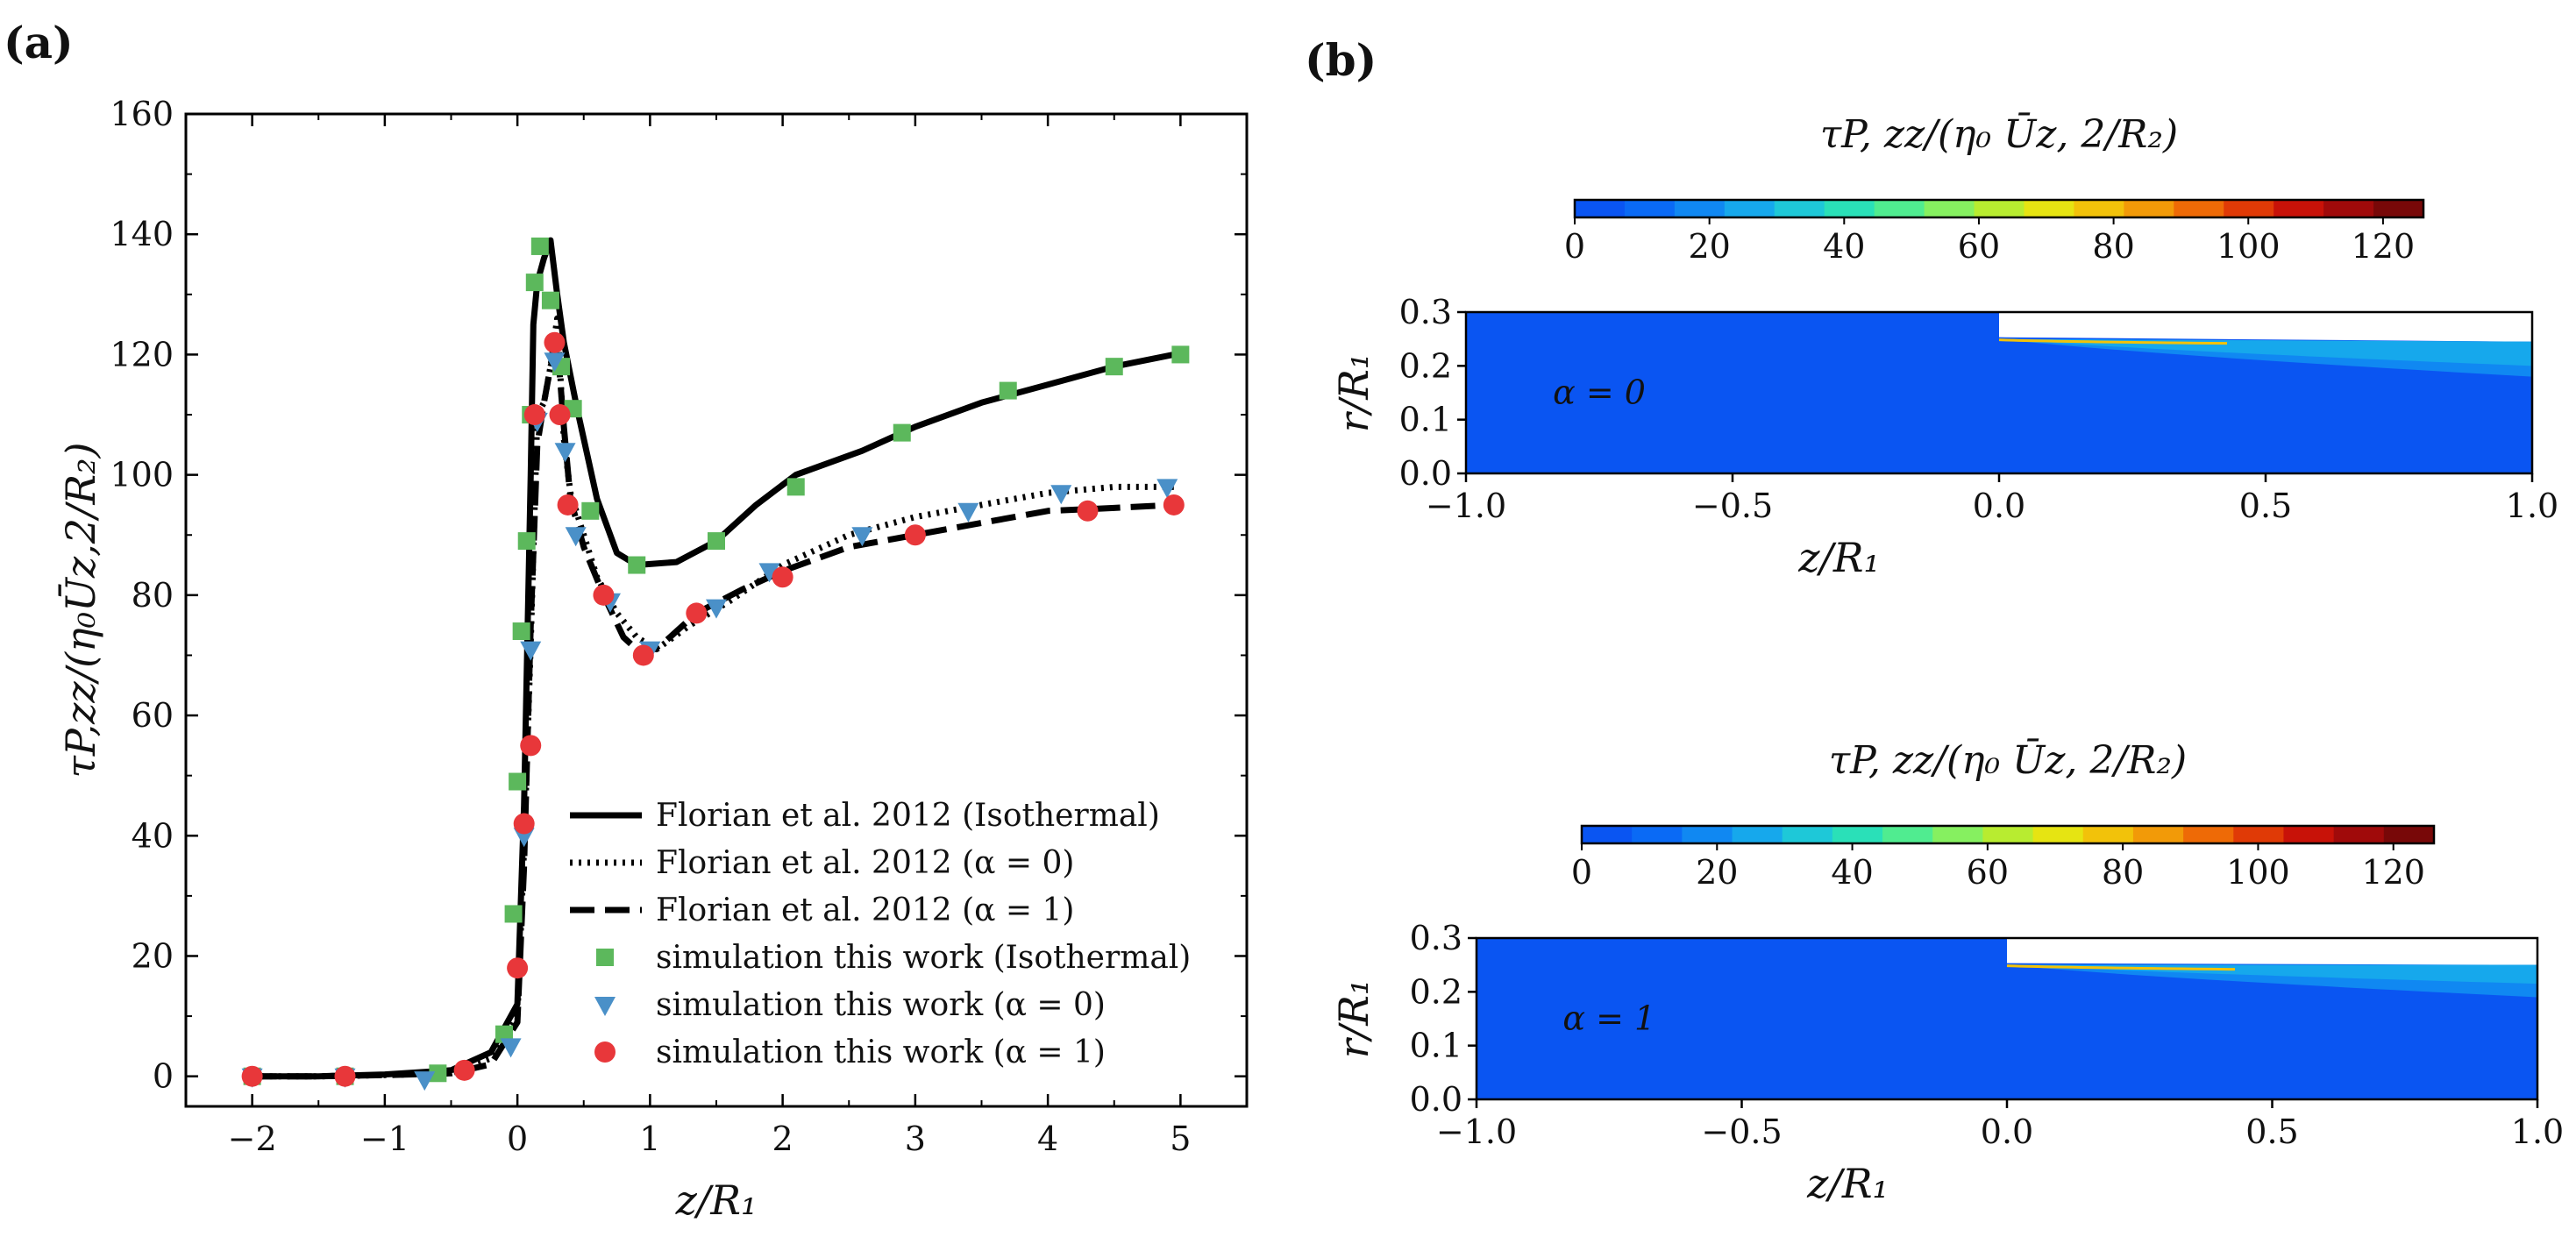 The height and width of the screenshot is (1237, 2576). What do you see at coordinates (2008, 760) in the screenshot?
I see `heatmap-bottom-colorbar-title: τP, zz/(η₀ Ūz, 2/R₂)` at bounding box center [2008, 760].